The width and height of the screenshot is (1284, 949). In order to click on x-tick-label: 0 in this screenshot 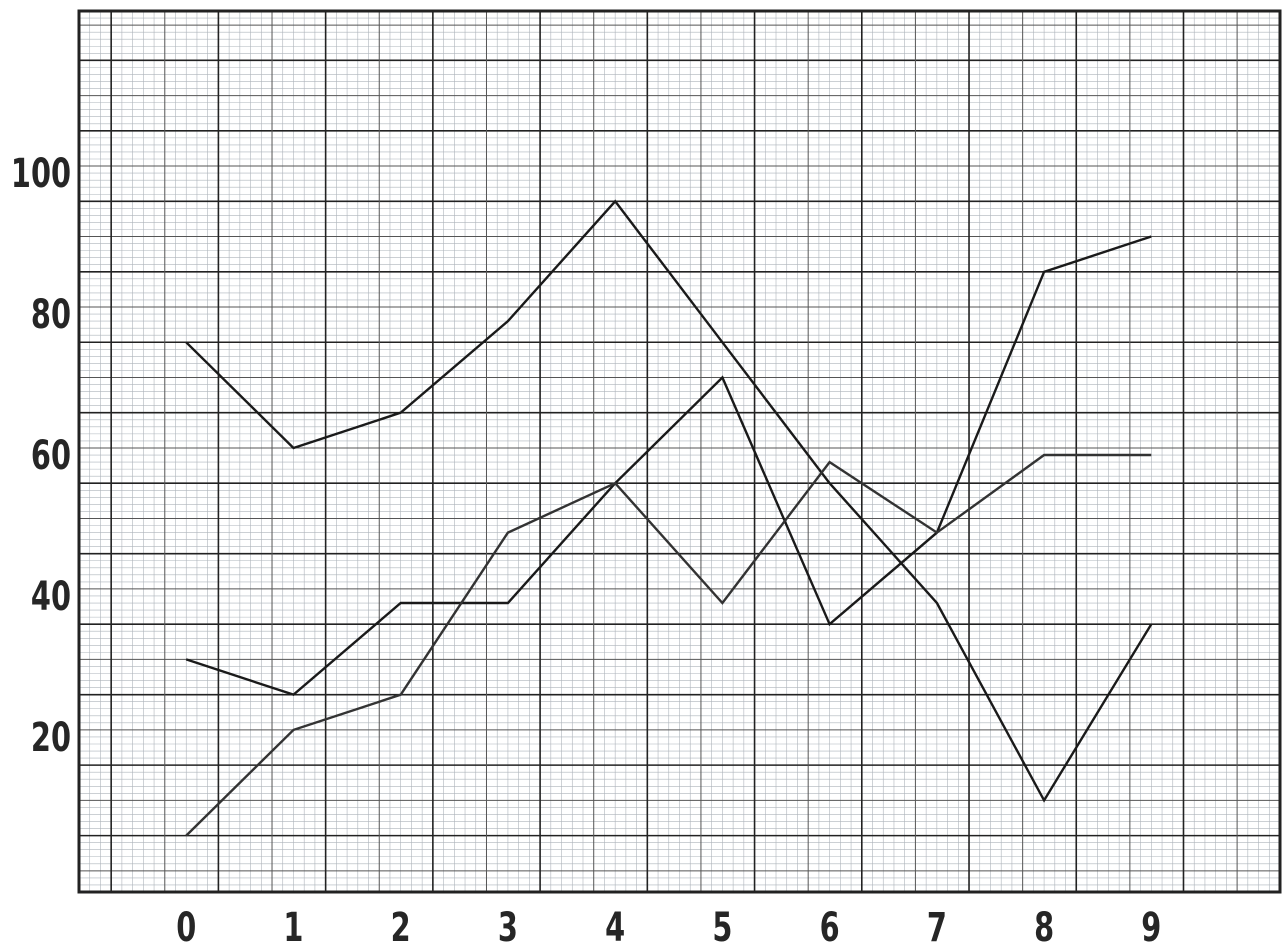, I will do `click(186, 927)`.